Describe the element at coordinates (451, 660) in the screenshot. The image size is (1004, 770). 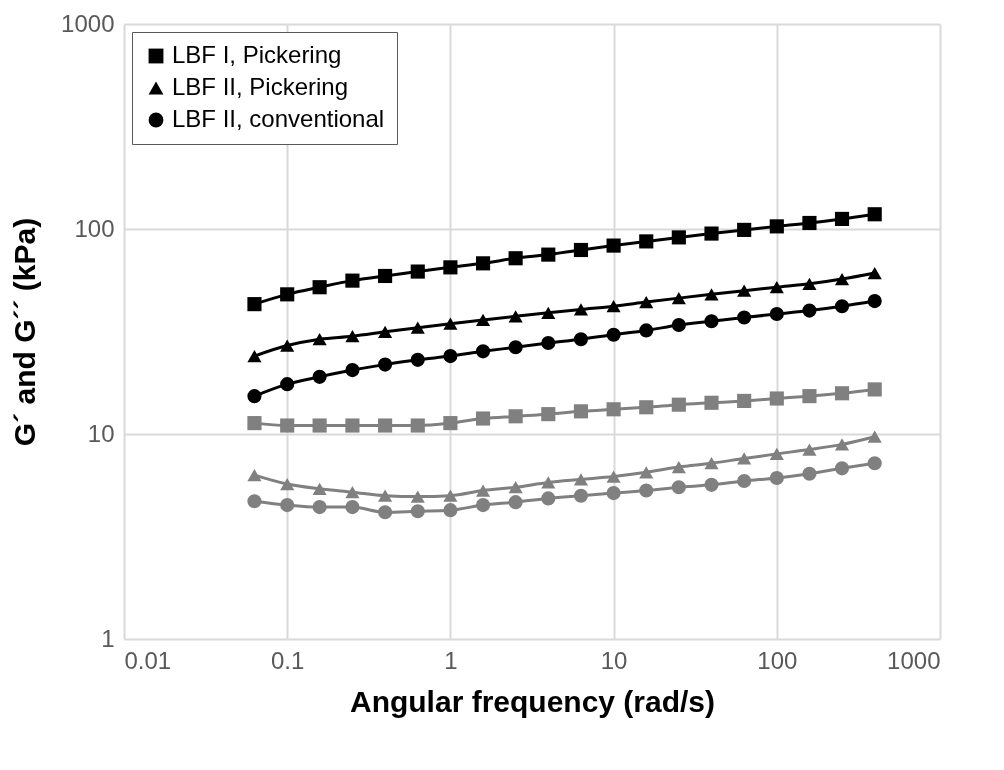
I see `x-tick-label: 1` at that location.